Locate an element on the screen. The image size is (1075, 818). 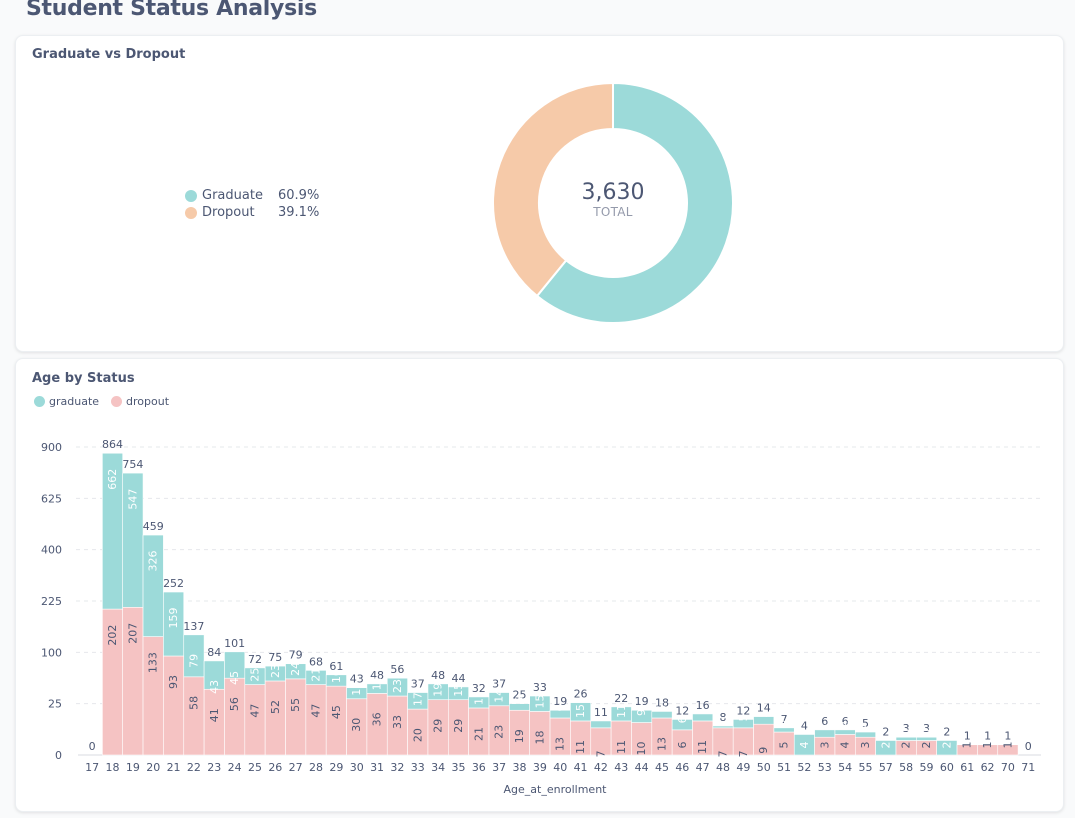
dropout-value-label: 3 is located at coordinates (824, 745).